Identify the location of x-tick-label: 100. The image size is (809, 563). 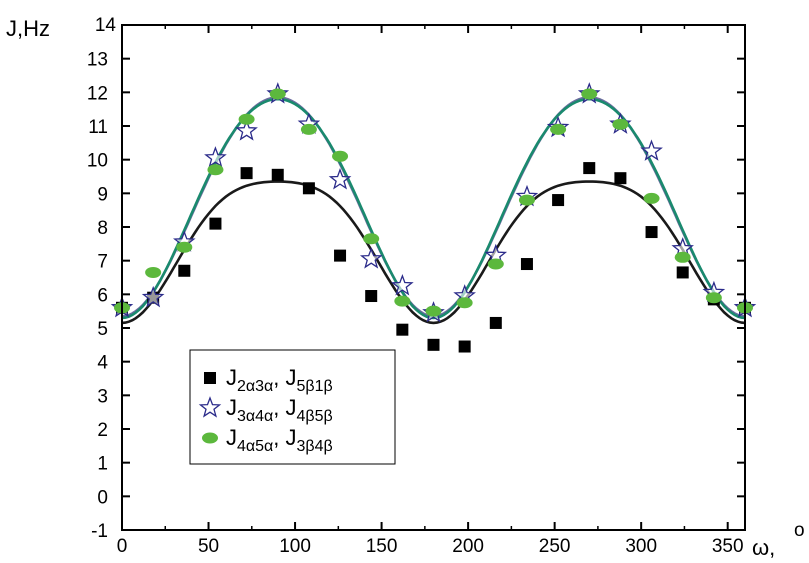
(295, 546).